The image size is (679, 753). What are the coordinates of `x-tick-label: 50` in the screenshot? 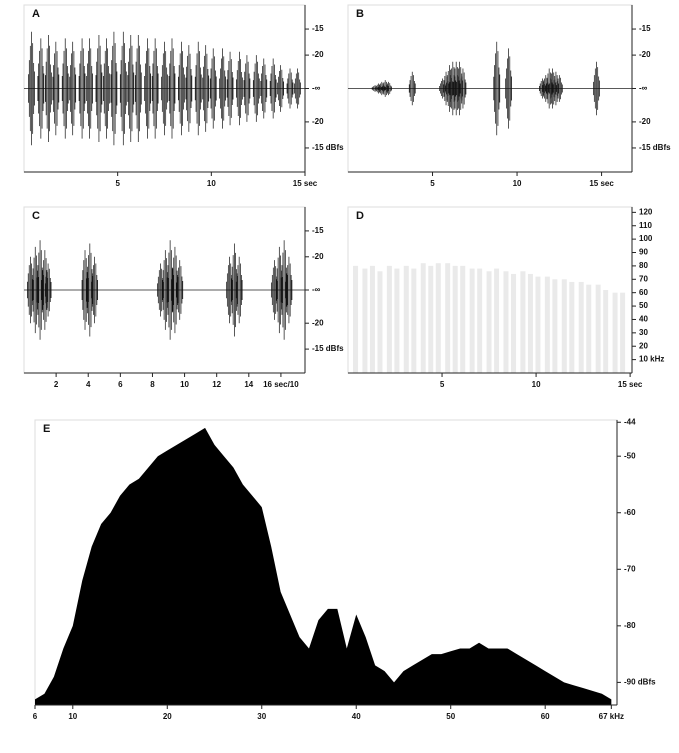 It's located at (450, 716).